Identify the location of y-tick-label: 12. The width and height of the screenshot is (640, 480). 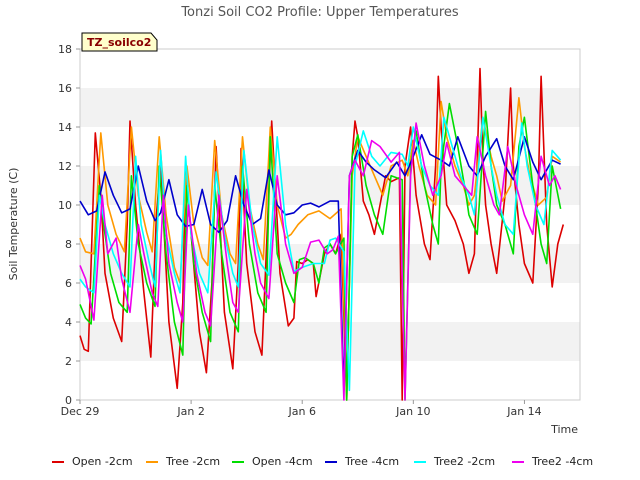
(65, 166).